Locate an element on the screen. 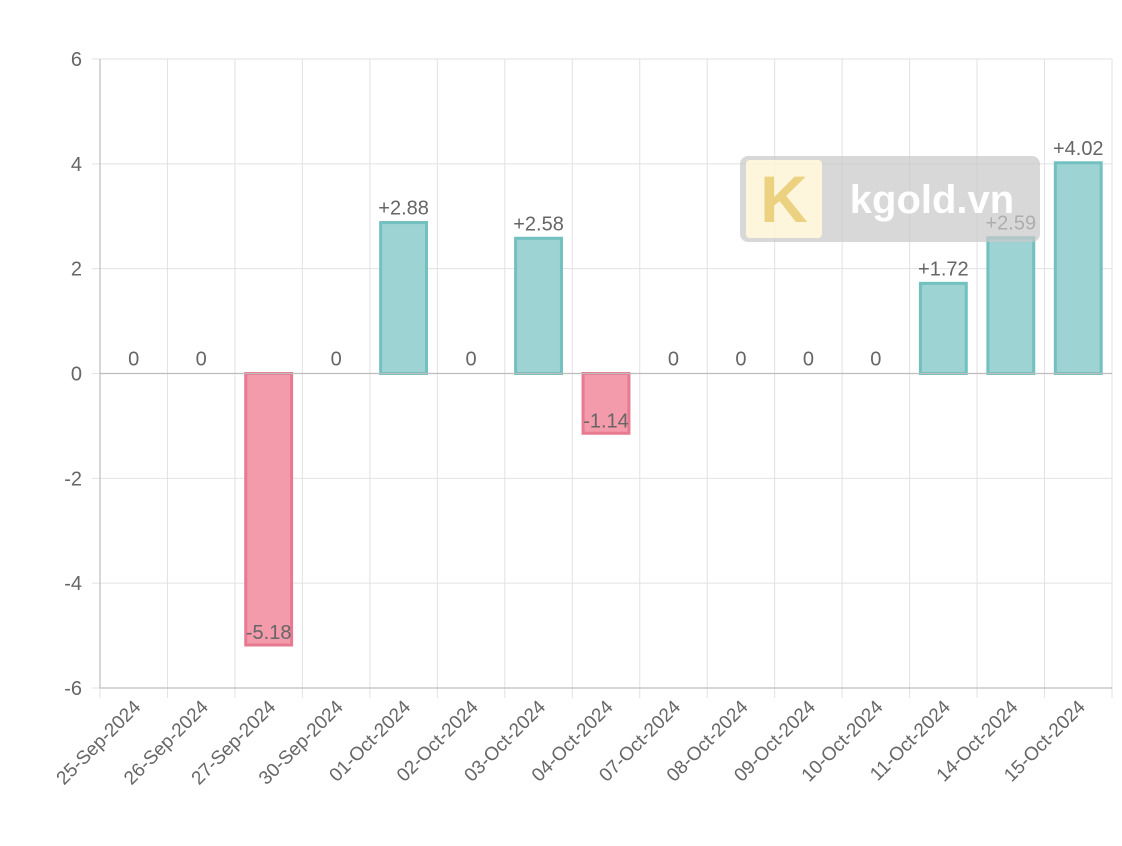  y-tick-label: 6 is located at coordinates (76, 60).